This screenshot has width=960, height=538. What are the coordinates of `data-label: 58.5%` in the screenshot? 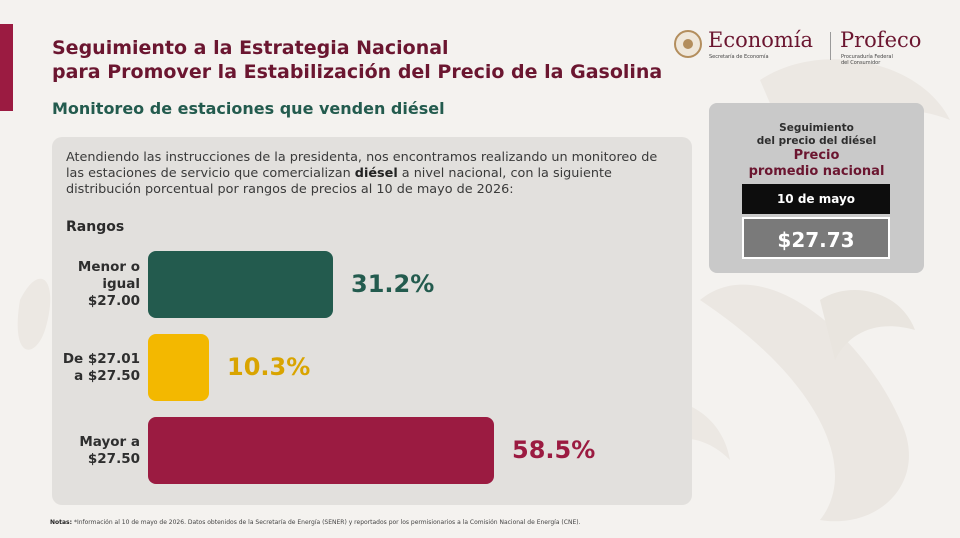 It's located at (554, 449).